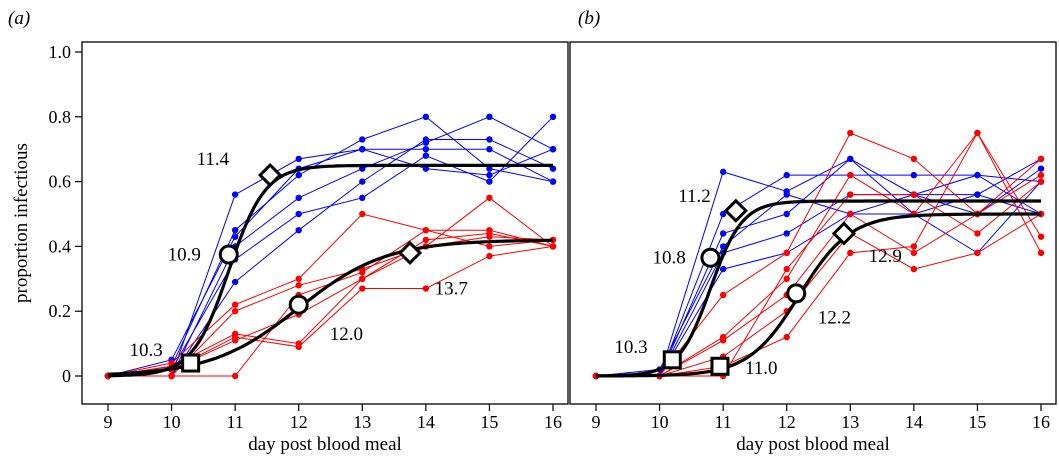 Image resolution: width=1059 pixels, height=459 pixels. Describe the element at coordinates (885, 256) in the screenshot. I see `annotation-label: 12.9` at that location.